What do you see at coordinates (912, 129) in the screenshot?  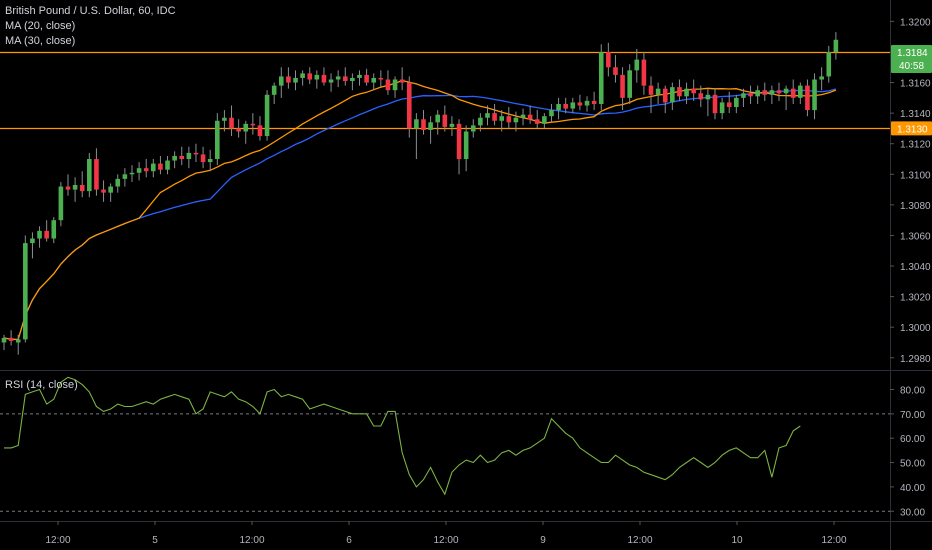 I see `level-price-value: 1.3130` at bounding box center [912, 129].